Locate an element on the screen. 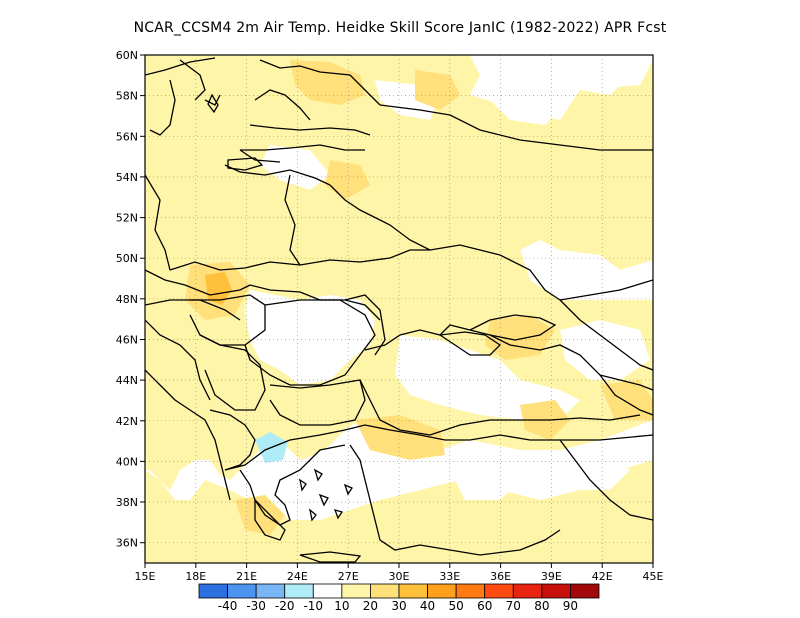  colorbar-label: 70 is located at coordinates (513, 606).